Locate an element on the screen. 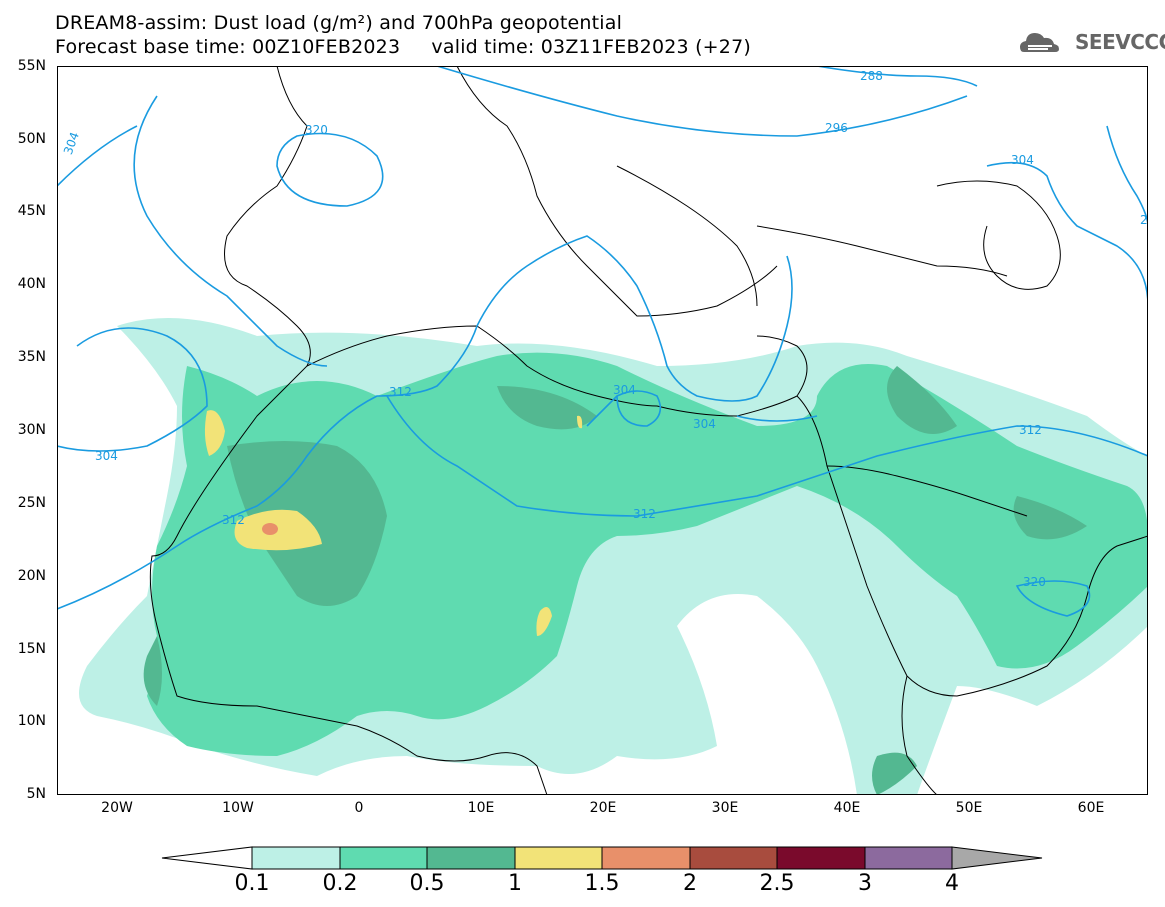 This screenshot has width=1165, height=907. lon-label: 10W is located at coordinates (238, 808).